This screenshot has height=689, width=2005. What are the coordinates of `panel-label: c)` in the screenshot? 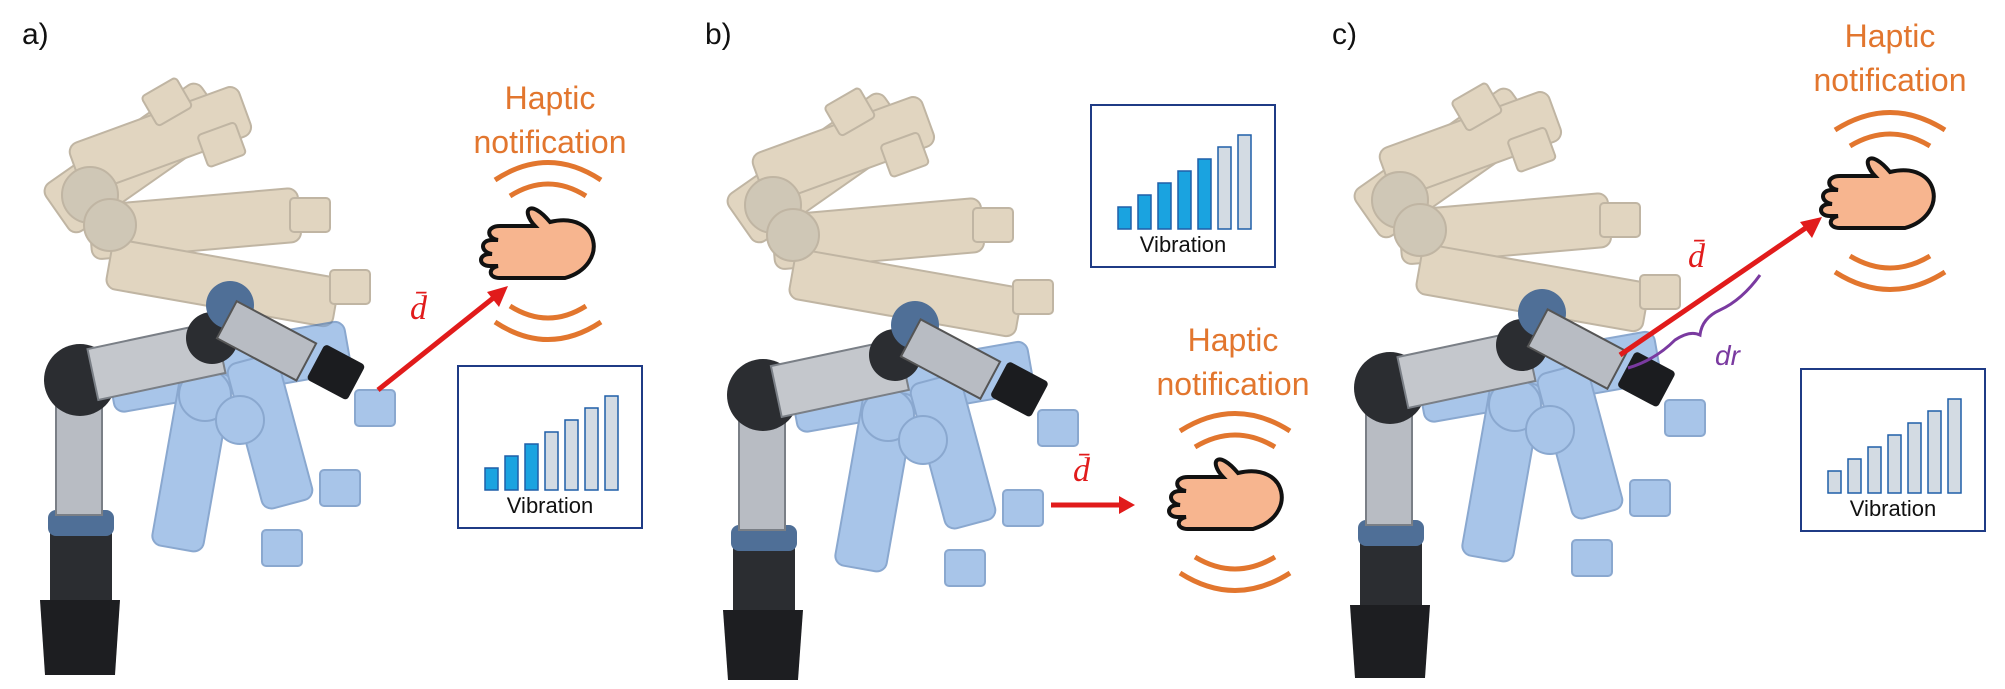 It's located at (1344, 34).